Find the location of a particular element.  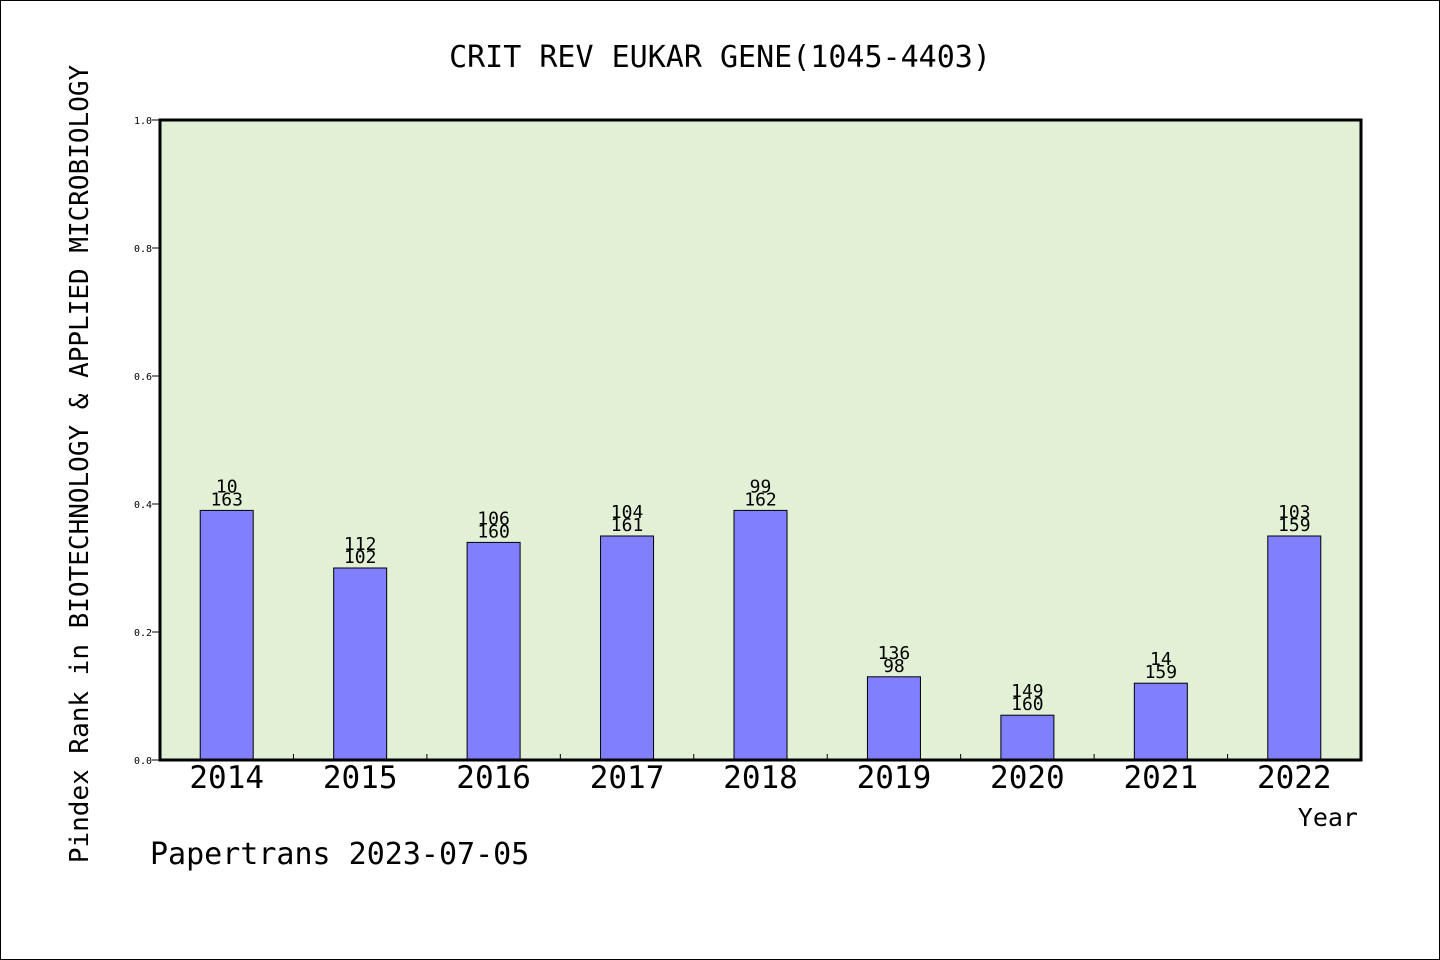

y-axis-ticks: 0.0 0.2 0.4 0.6 0.8 1.0 is located at coordinates (147, 441).